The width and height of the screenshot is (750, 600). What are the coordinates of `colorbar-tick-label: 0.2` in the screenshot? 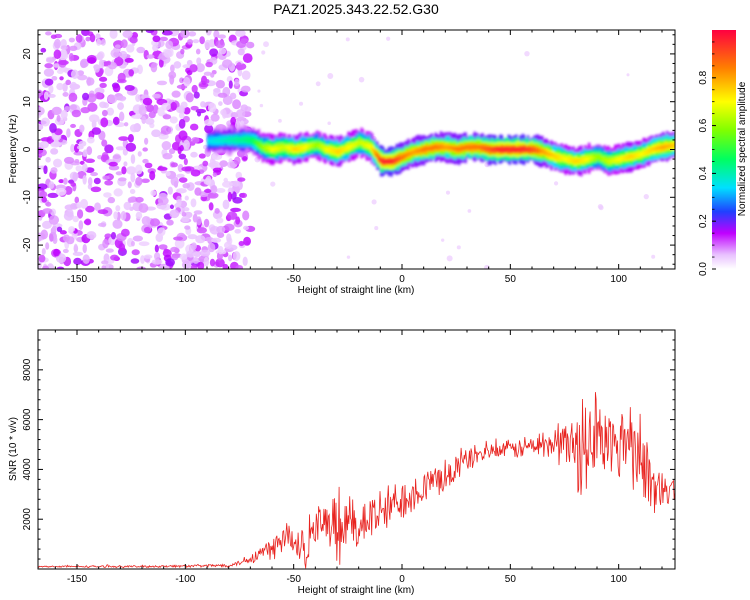 It's located at (703, 221).